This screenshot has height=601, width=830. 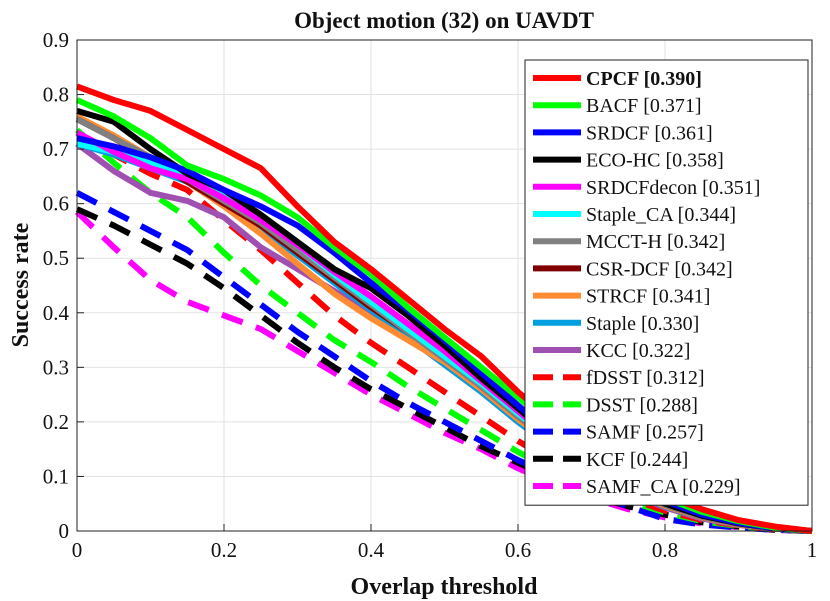 I want to click on x-axis-label: Overlap threshold, so click(x=445, y=587).